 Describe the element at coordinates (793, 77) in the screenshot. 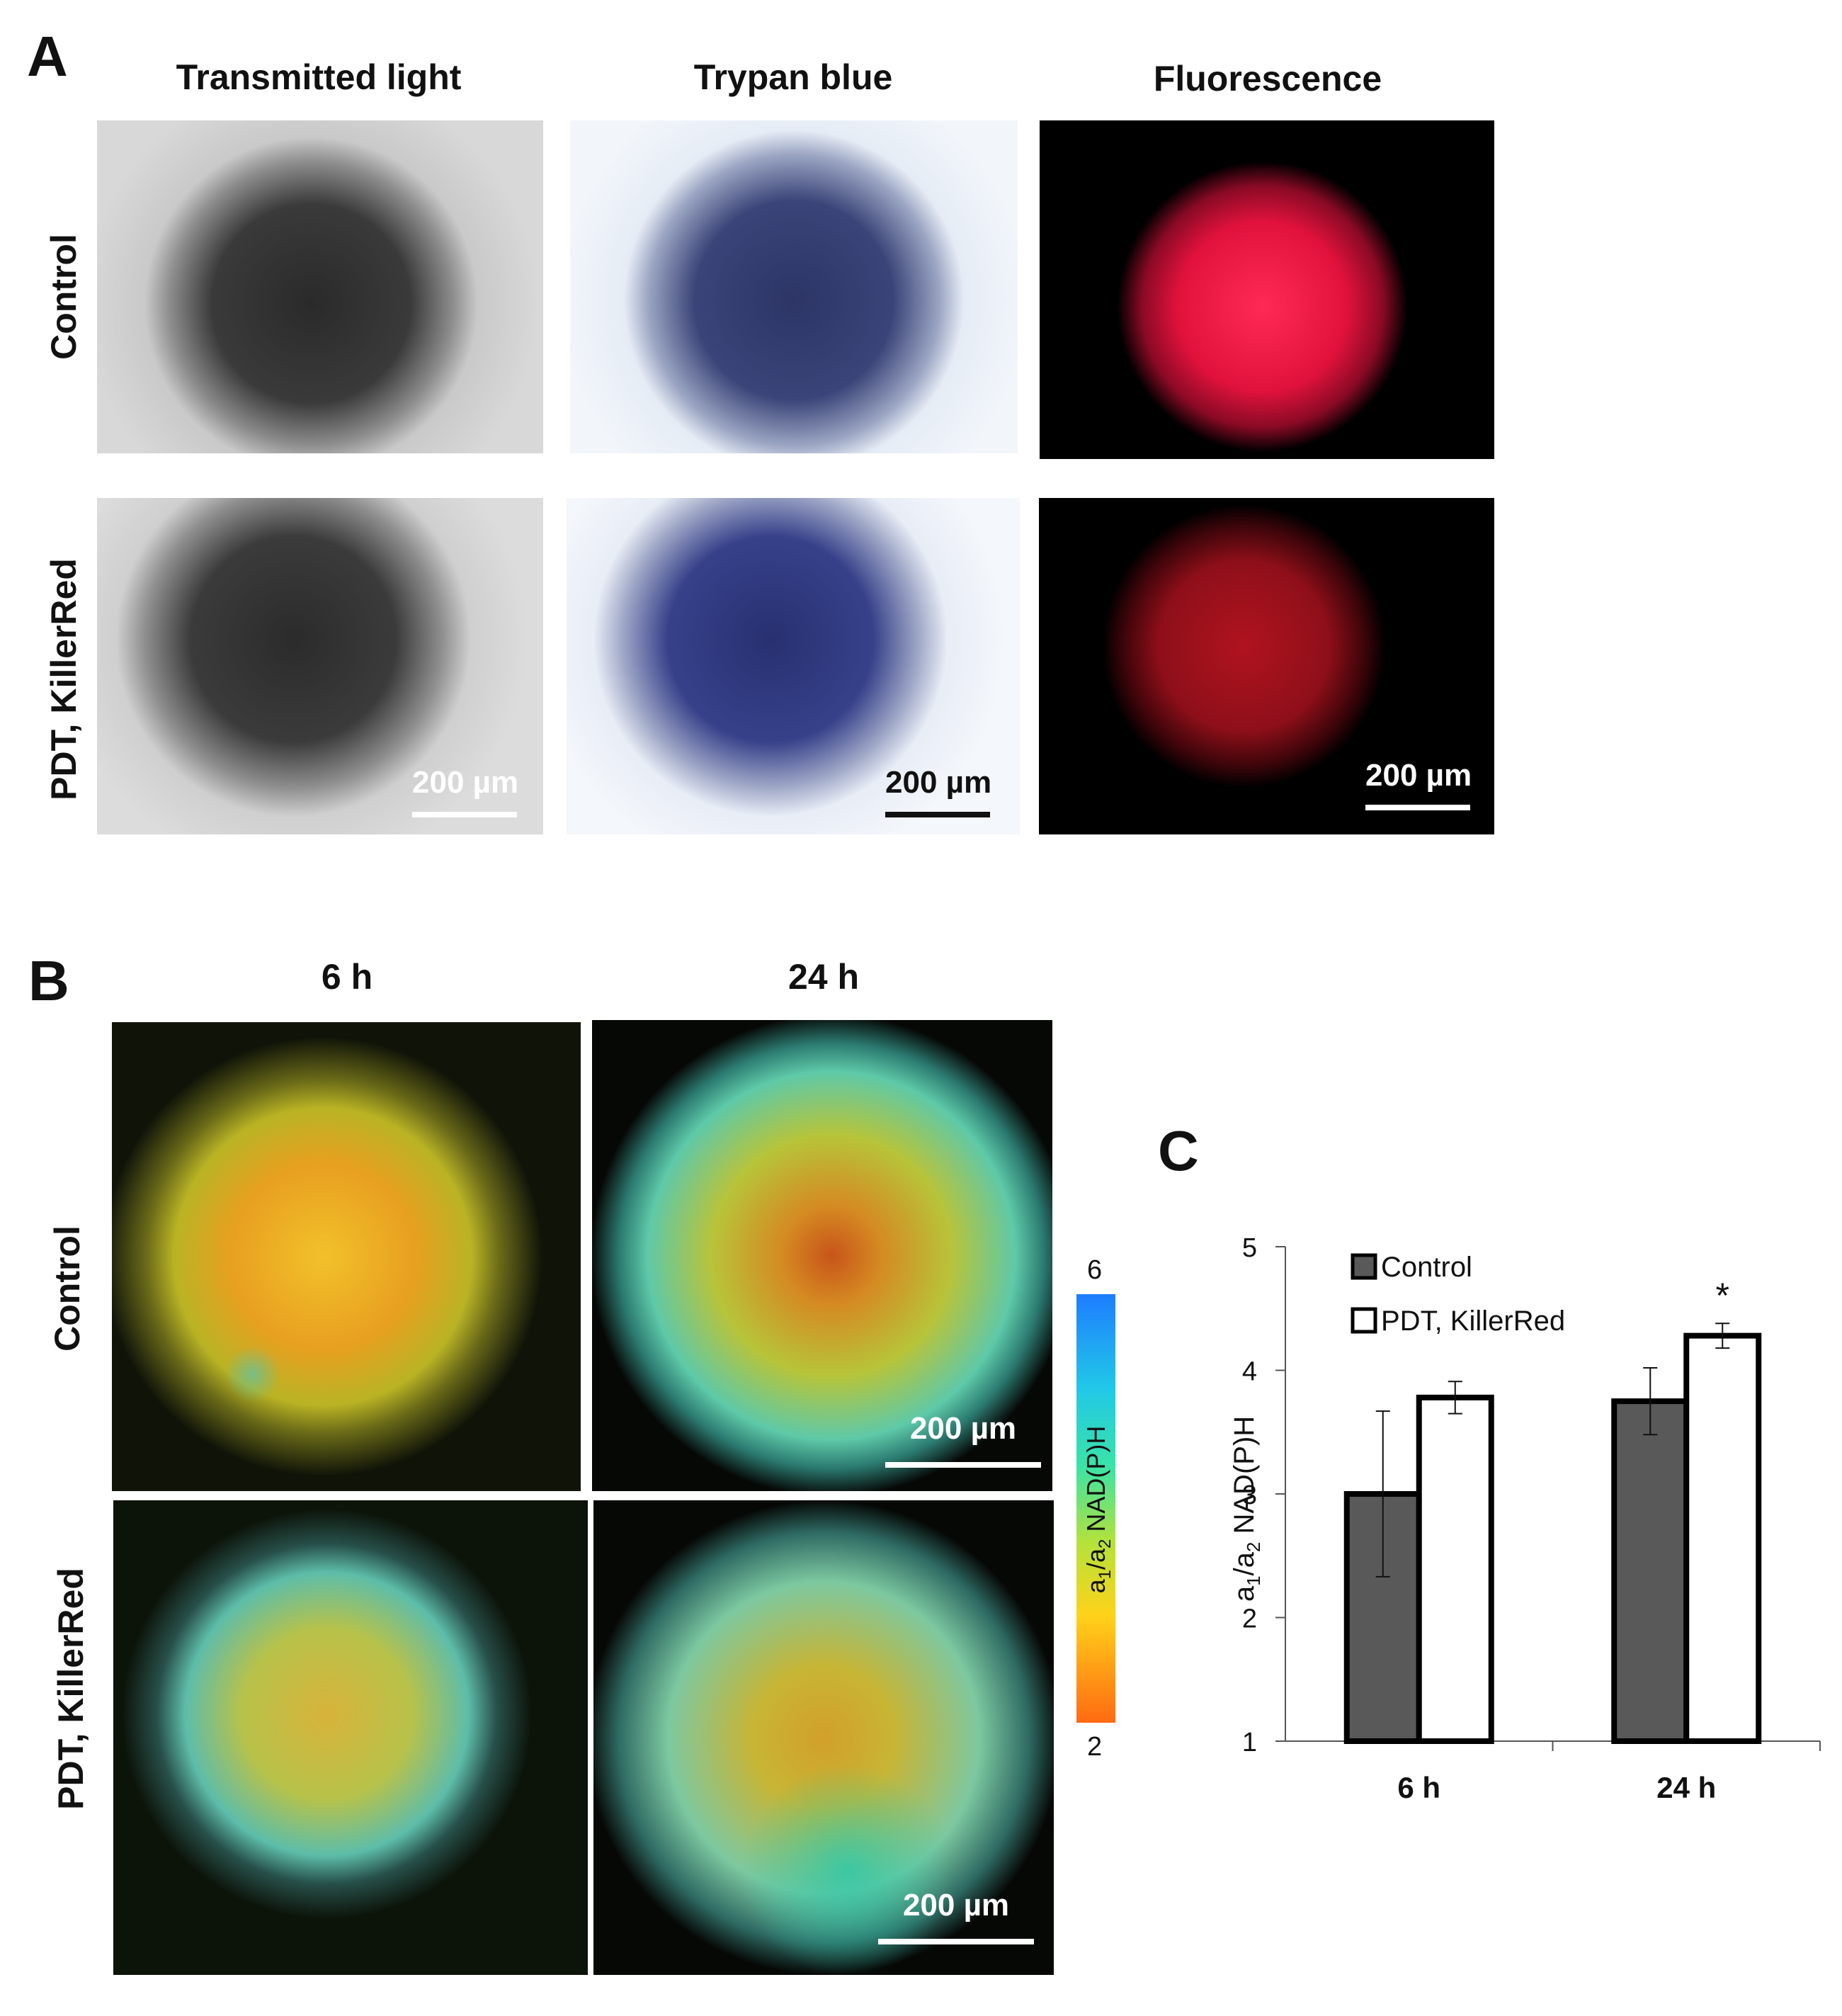

I see `col-title-trypan: Trypan blue` at that location.